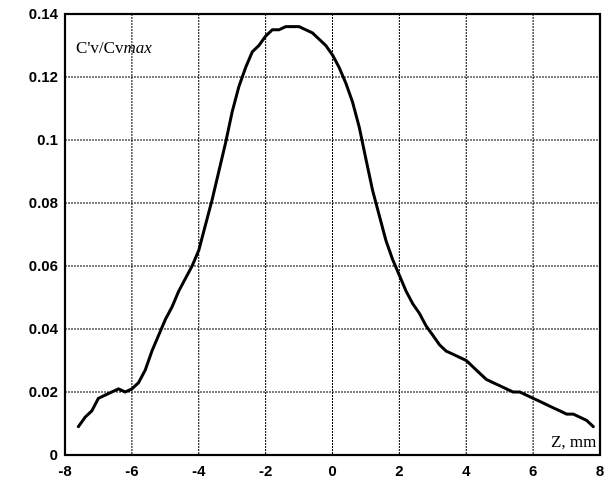 The height and width of the screenshot is (482, 613). I want to click on x-tick-label: 4, so click(466, 471).